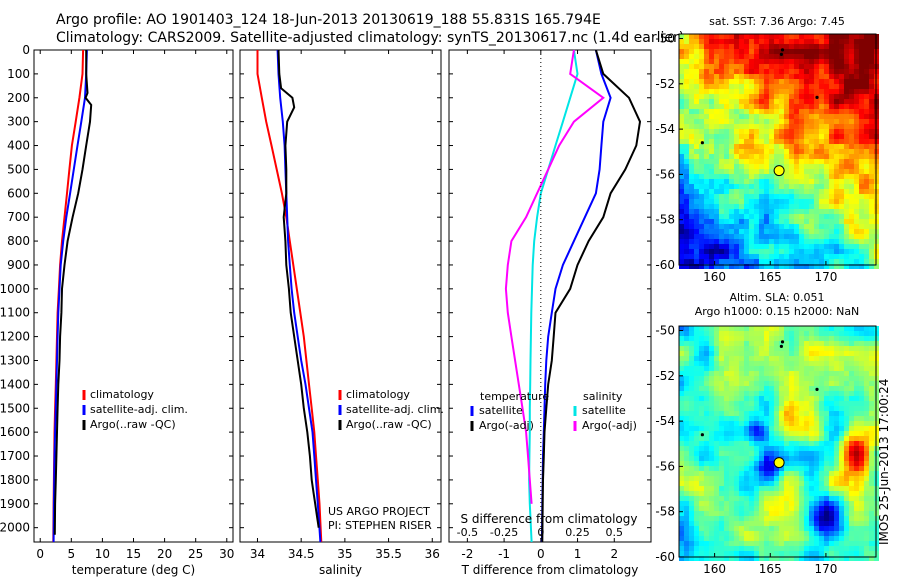 This screenshot has width=900, height=580. What do you see at coordinates (71, 554) in the screenshot?
I see `x-tick-label: 5` at bounding box center [71, 554].